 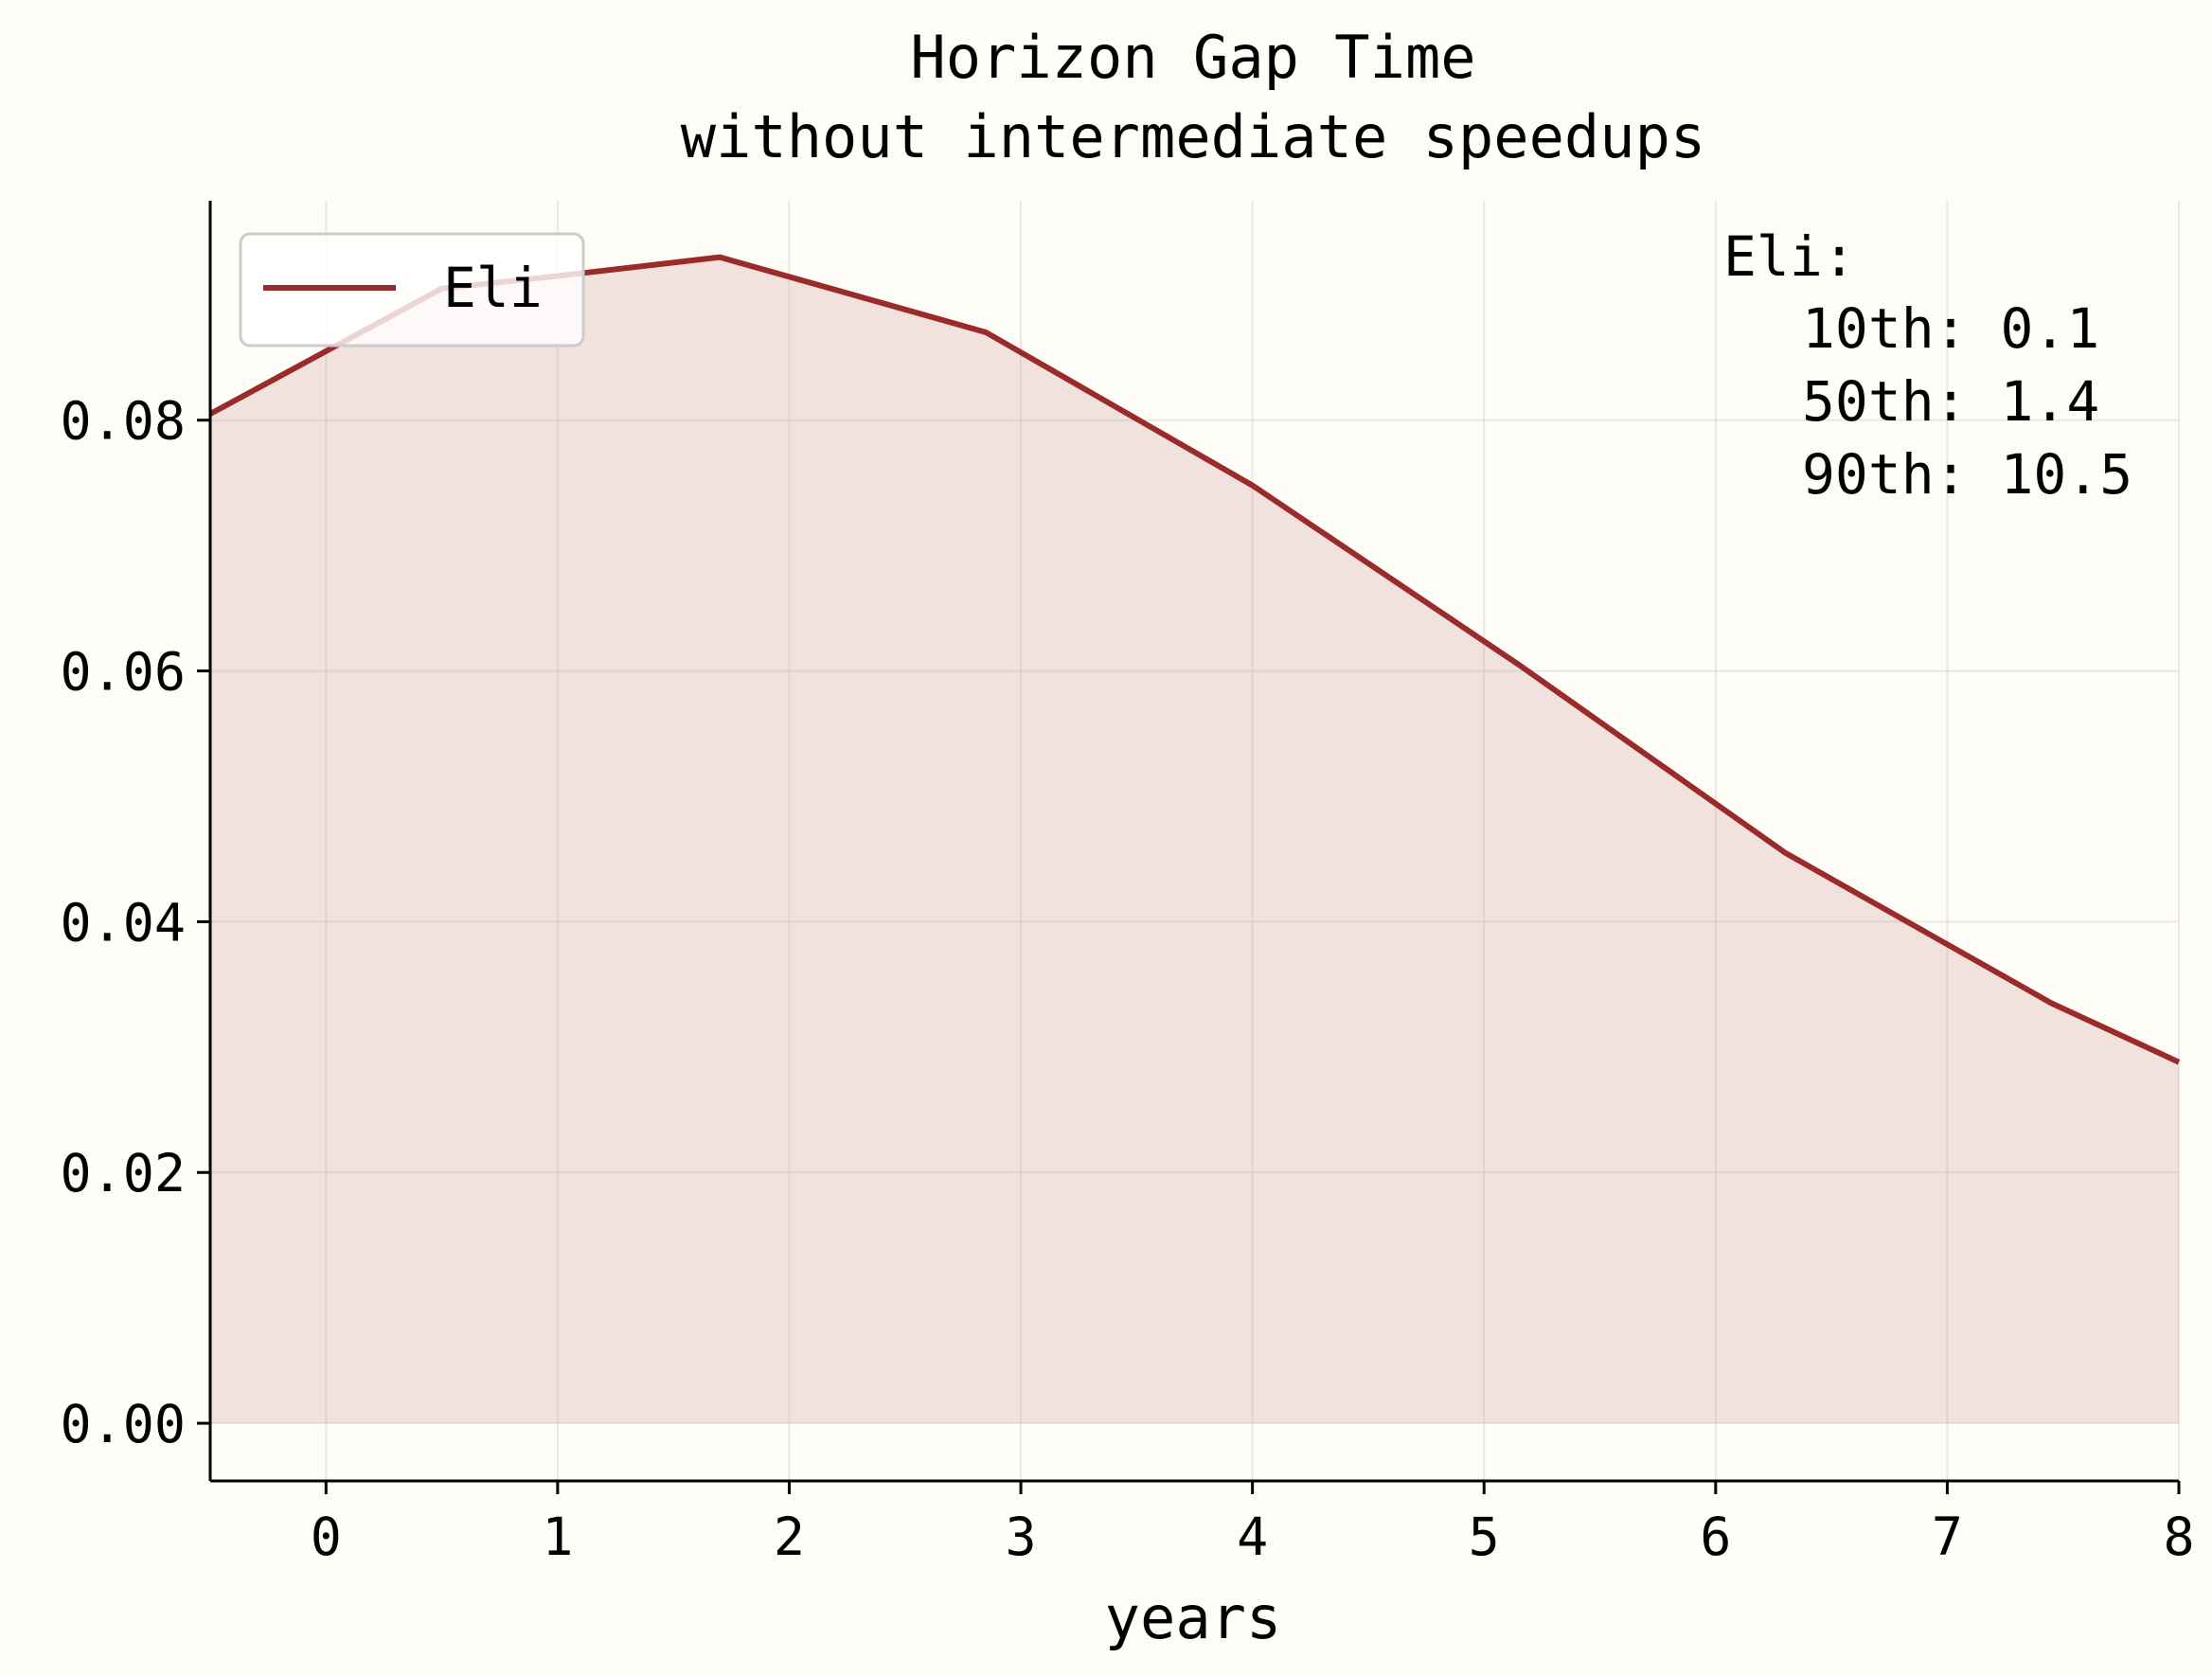 I want to click on x-tick-label: 3, so click(x=1020, y=1537).